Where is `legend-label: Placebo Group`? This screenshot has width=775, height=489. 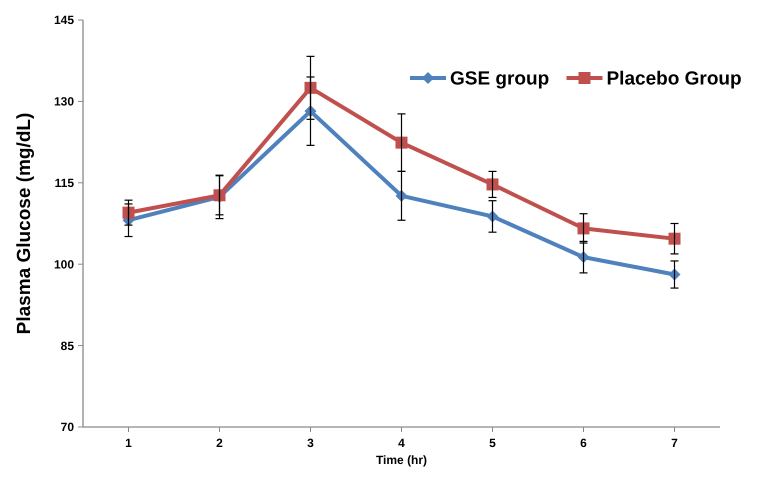
legend-label: Placebo Group is located at coordinates (674, 79).